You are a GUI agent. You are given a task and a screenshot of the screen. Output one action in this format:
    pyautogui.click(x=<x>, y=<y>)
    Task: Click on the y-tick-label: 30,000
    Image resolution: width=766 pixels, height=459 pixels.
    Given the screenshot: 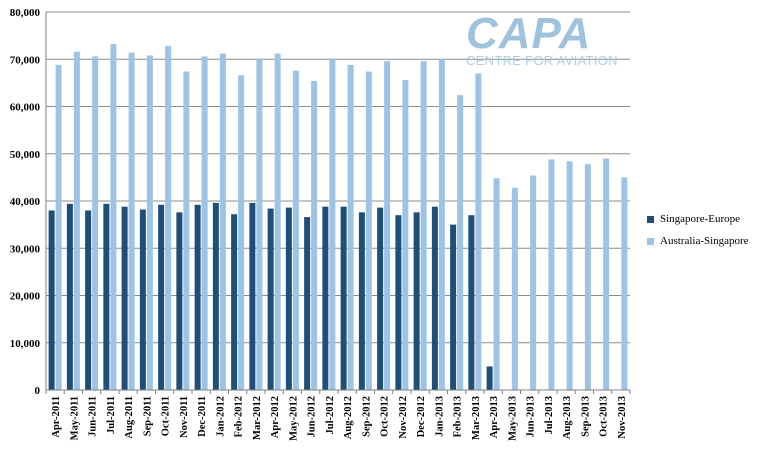 What is the action you would take?
    pyautogui.click(x=25, y=249)
    